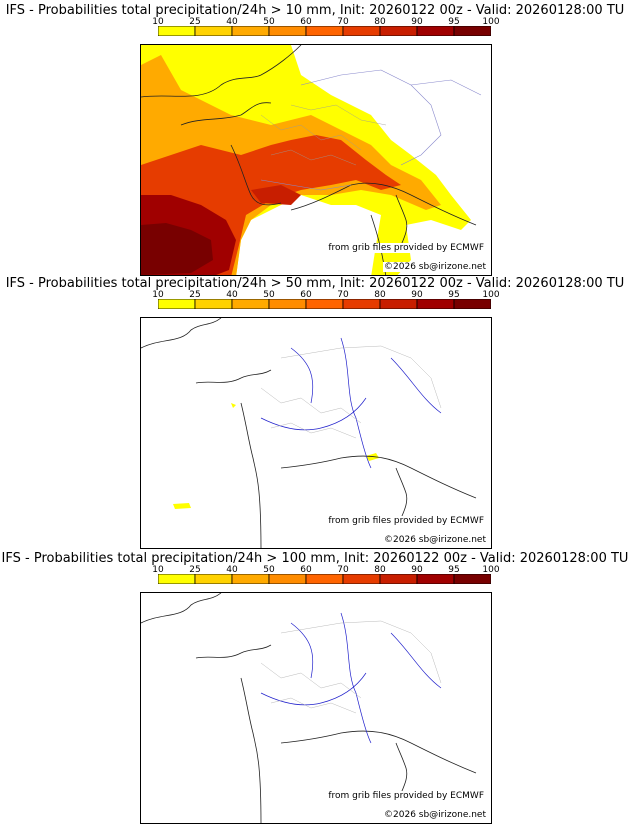 The width and height of the screenshot is (630, 828). I want to click on precip-field-maroon, so click(177, 249).